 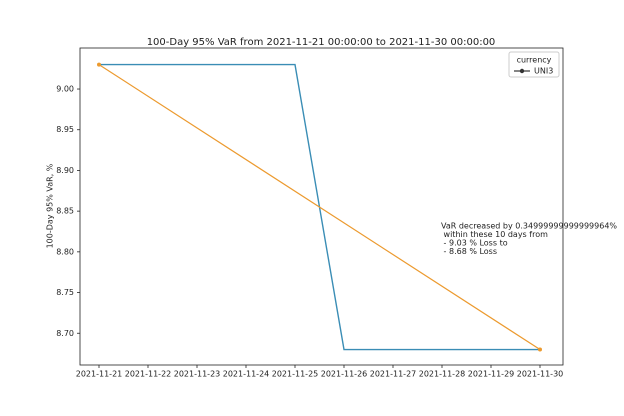 What do you see at coordinates (65, 89) in the screenshot?
I see `y-tick-label: 9.00` at bounding box center [65, 89].